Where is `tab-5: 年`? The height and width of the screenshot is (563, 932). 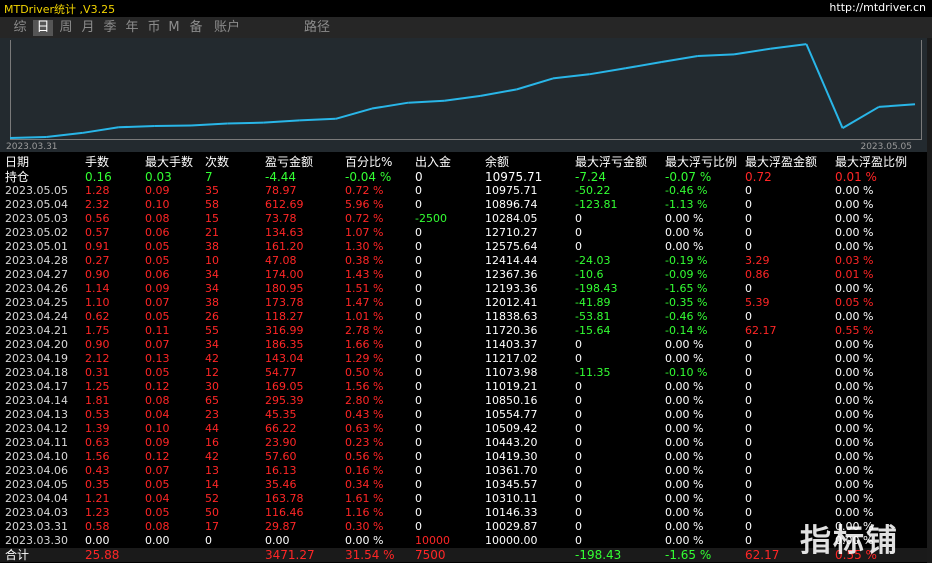 tab-5: 年 is located at coordinates (132, 27).